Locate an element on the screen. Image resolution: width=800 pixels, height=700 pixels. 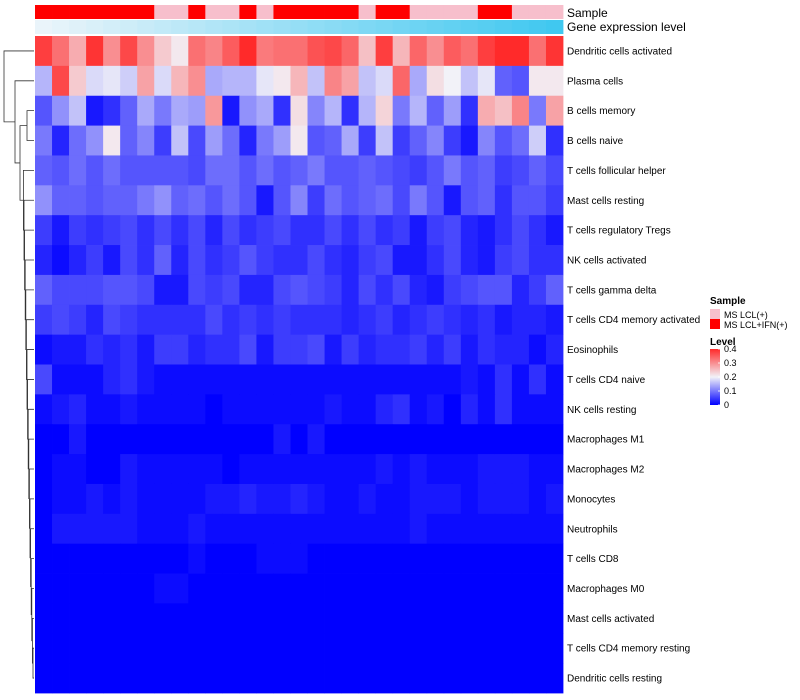
legend-tick-label: 0.1 is located at coordinates (730, 391).